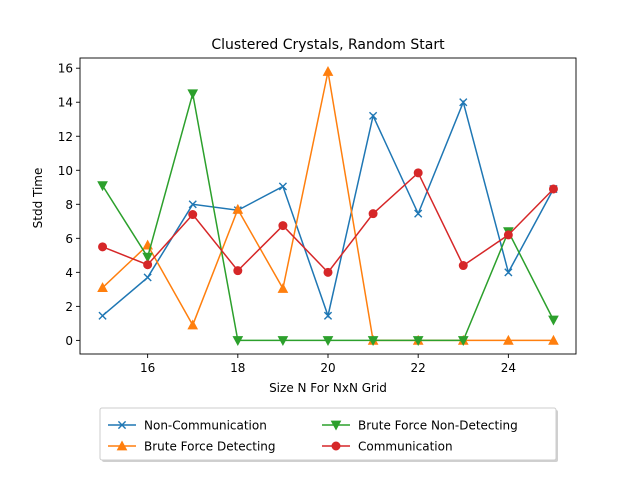  I want to click on legend-label: Brute Force Detecting, so click(210, 447).